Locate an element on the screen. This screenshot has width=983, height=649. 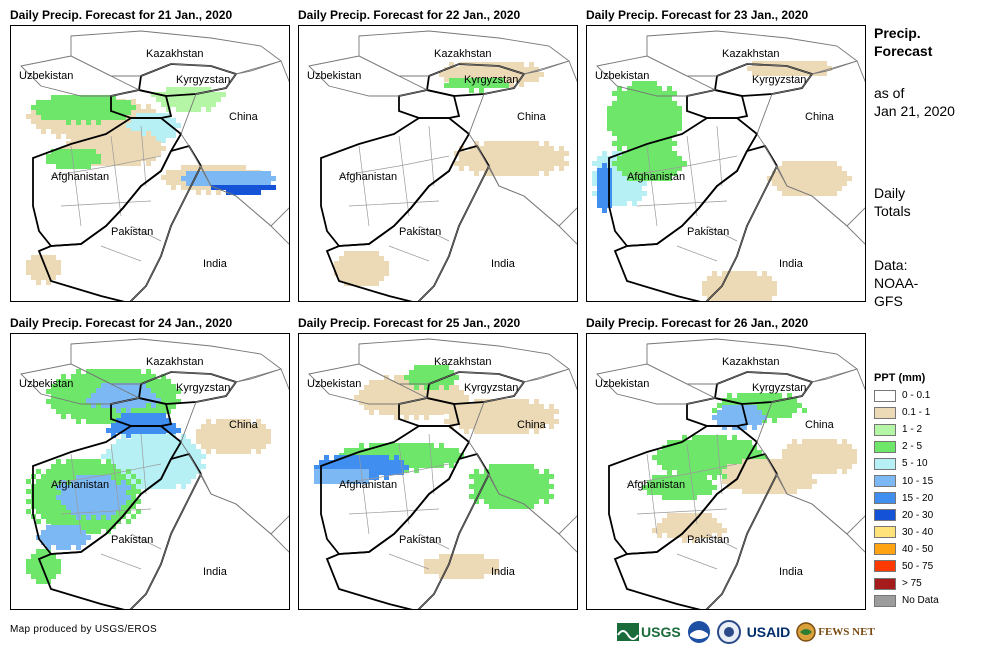
legend-label: 20 - 30 is located at coordinates (918, 515).